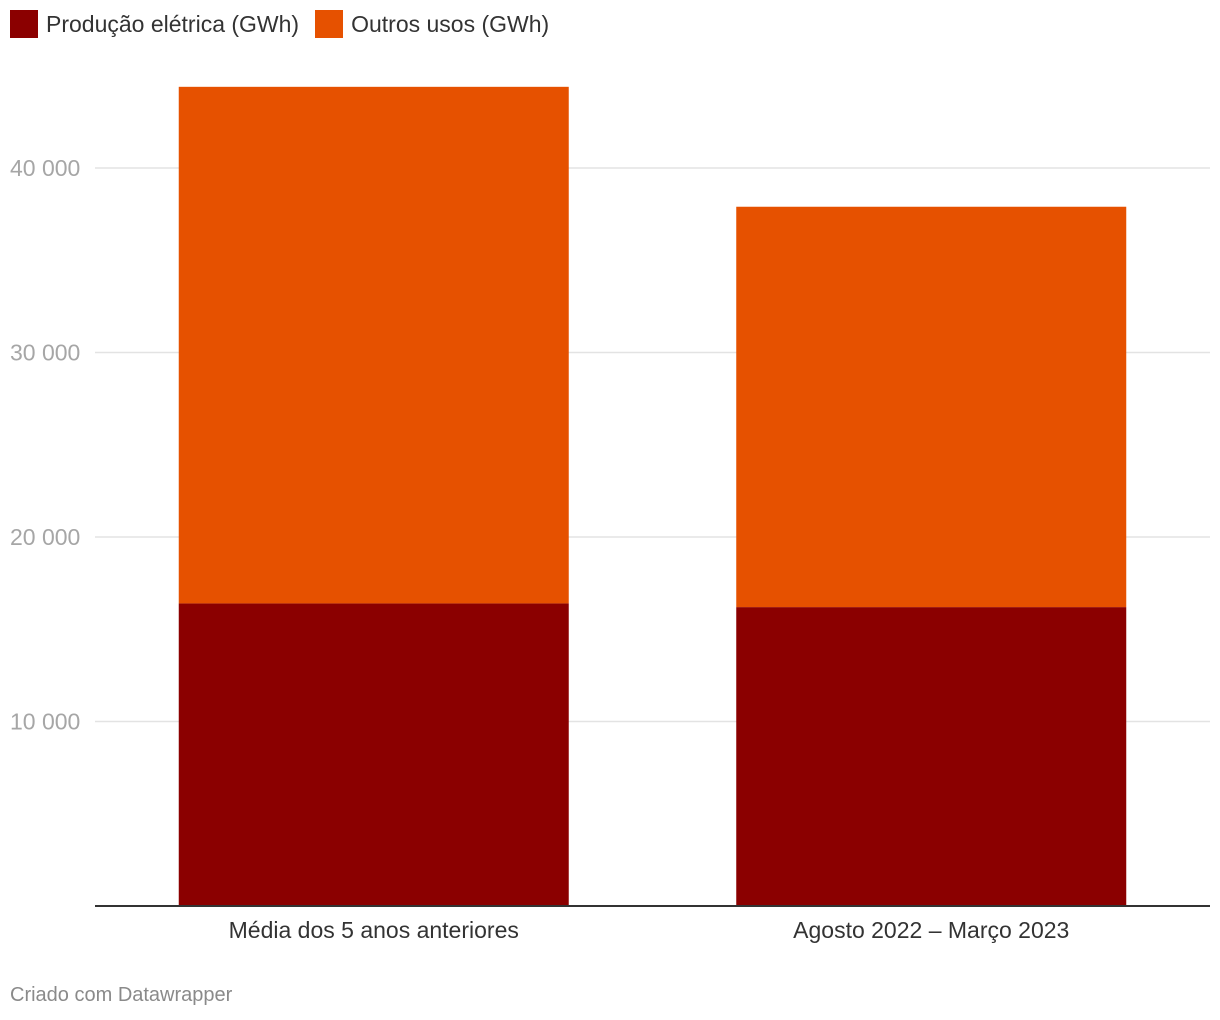 This screenshot has height=1020, width=1220. What do you see at coordinates (45, 353) in the screenshot?
I see `y-tick-label: 30 000` at bounding box center [45, 353].